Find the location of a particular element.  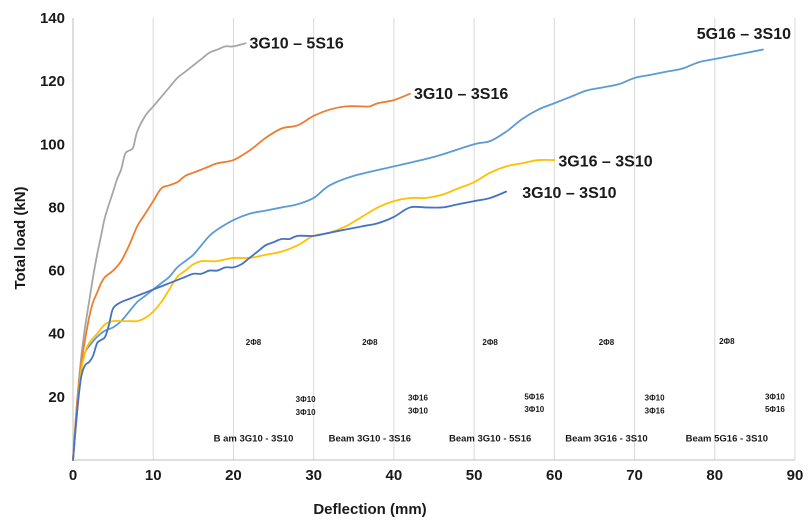

y-tick-label: 40 is located at coordinates (56, 334).